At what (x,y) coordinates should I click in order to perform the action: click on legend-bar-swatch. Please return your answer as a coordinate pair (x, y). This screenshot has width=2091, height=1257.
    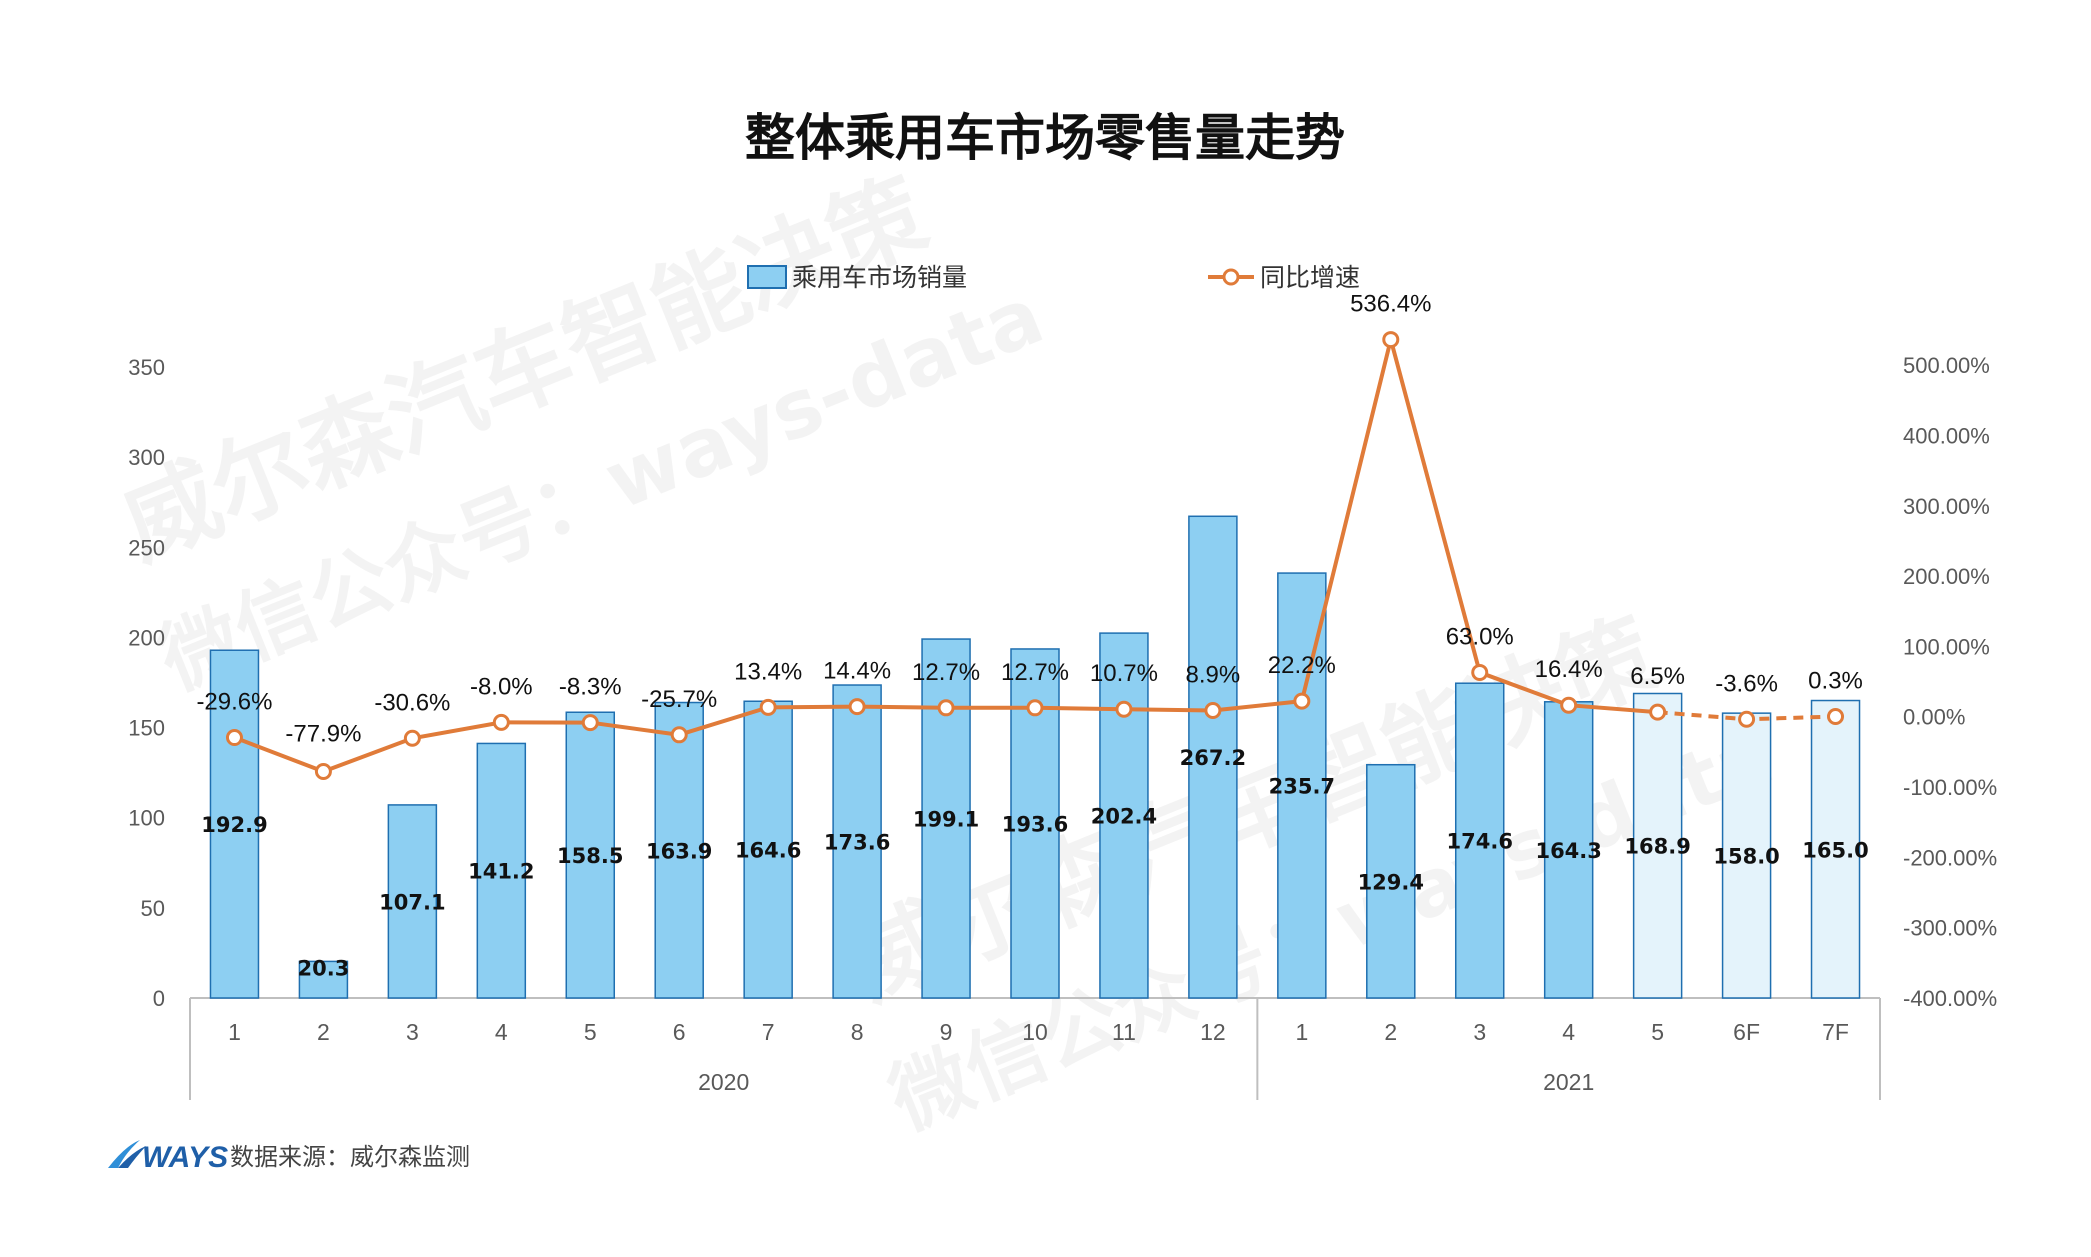
    Looking at the image, I should click on (767, 277).